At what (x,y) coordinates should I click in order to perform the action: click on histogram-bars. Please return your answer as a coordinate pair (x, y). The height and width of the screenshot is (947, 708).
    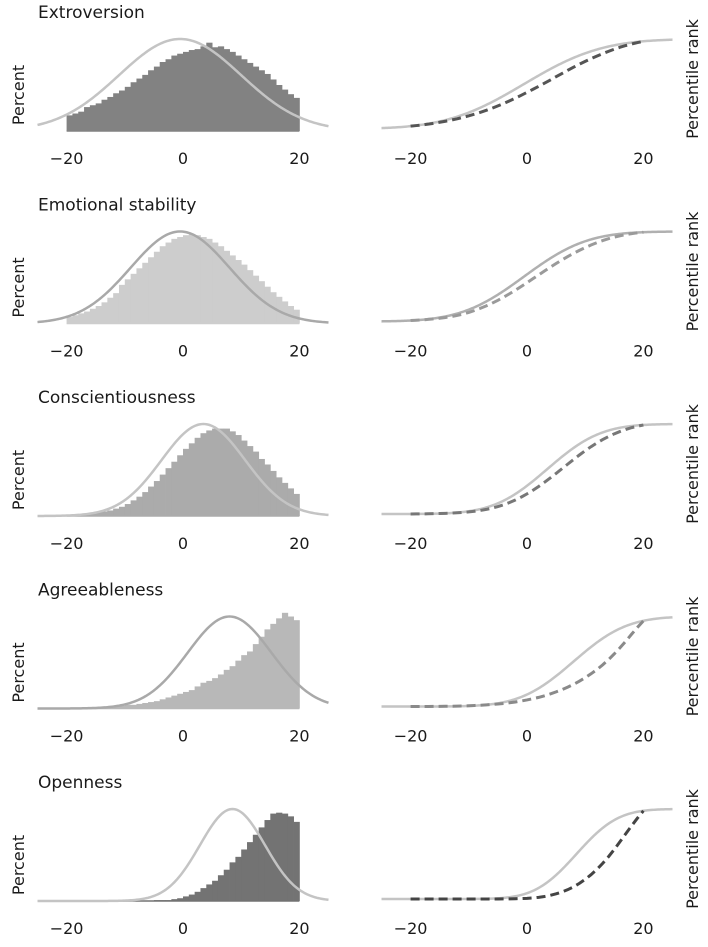
    Looking at the image, I should click on (183, 87).